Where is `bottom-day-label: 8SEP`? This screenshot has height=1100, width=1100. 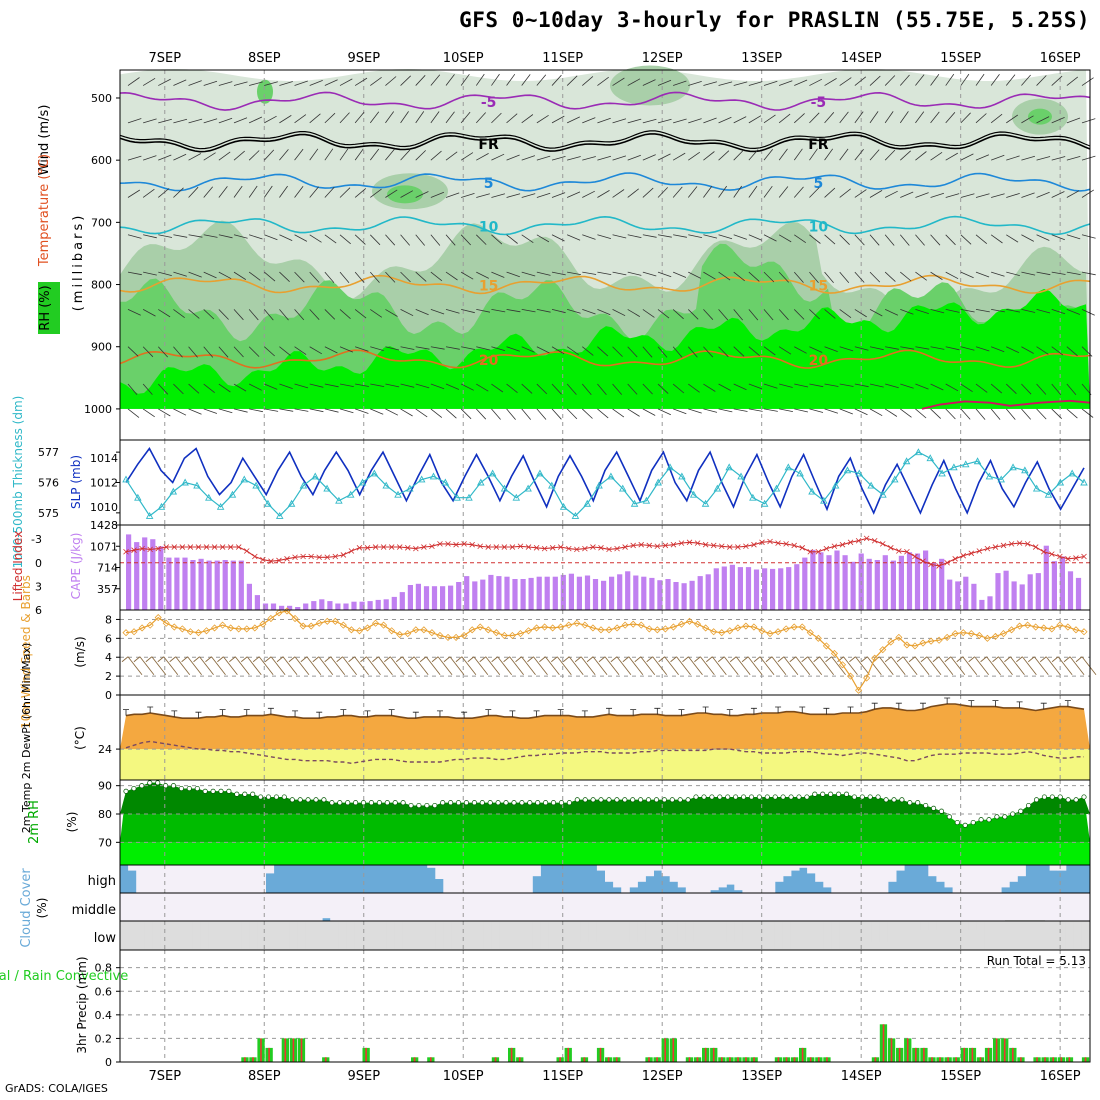
bottom-day-label: 8SEP is located at coordinates (264, 1076).